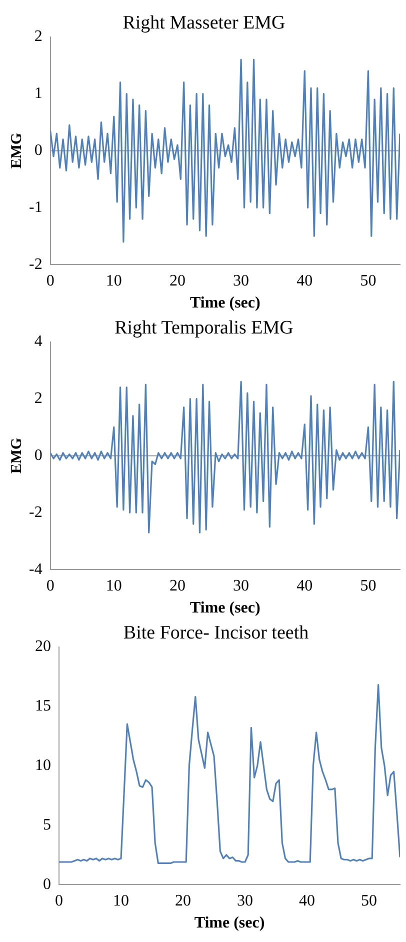 The width and height of the screenshot is (406, 942). I want to click on y-tick-label: -4, so click(35, 569).